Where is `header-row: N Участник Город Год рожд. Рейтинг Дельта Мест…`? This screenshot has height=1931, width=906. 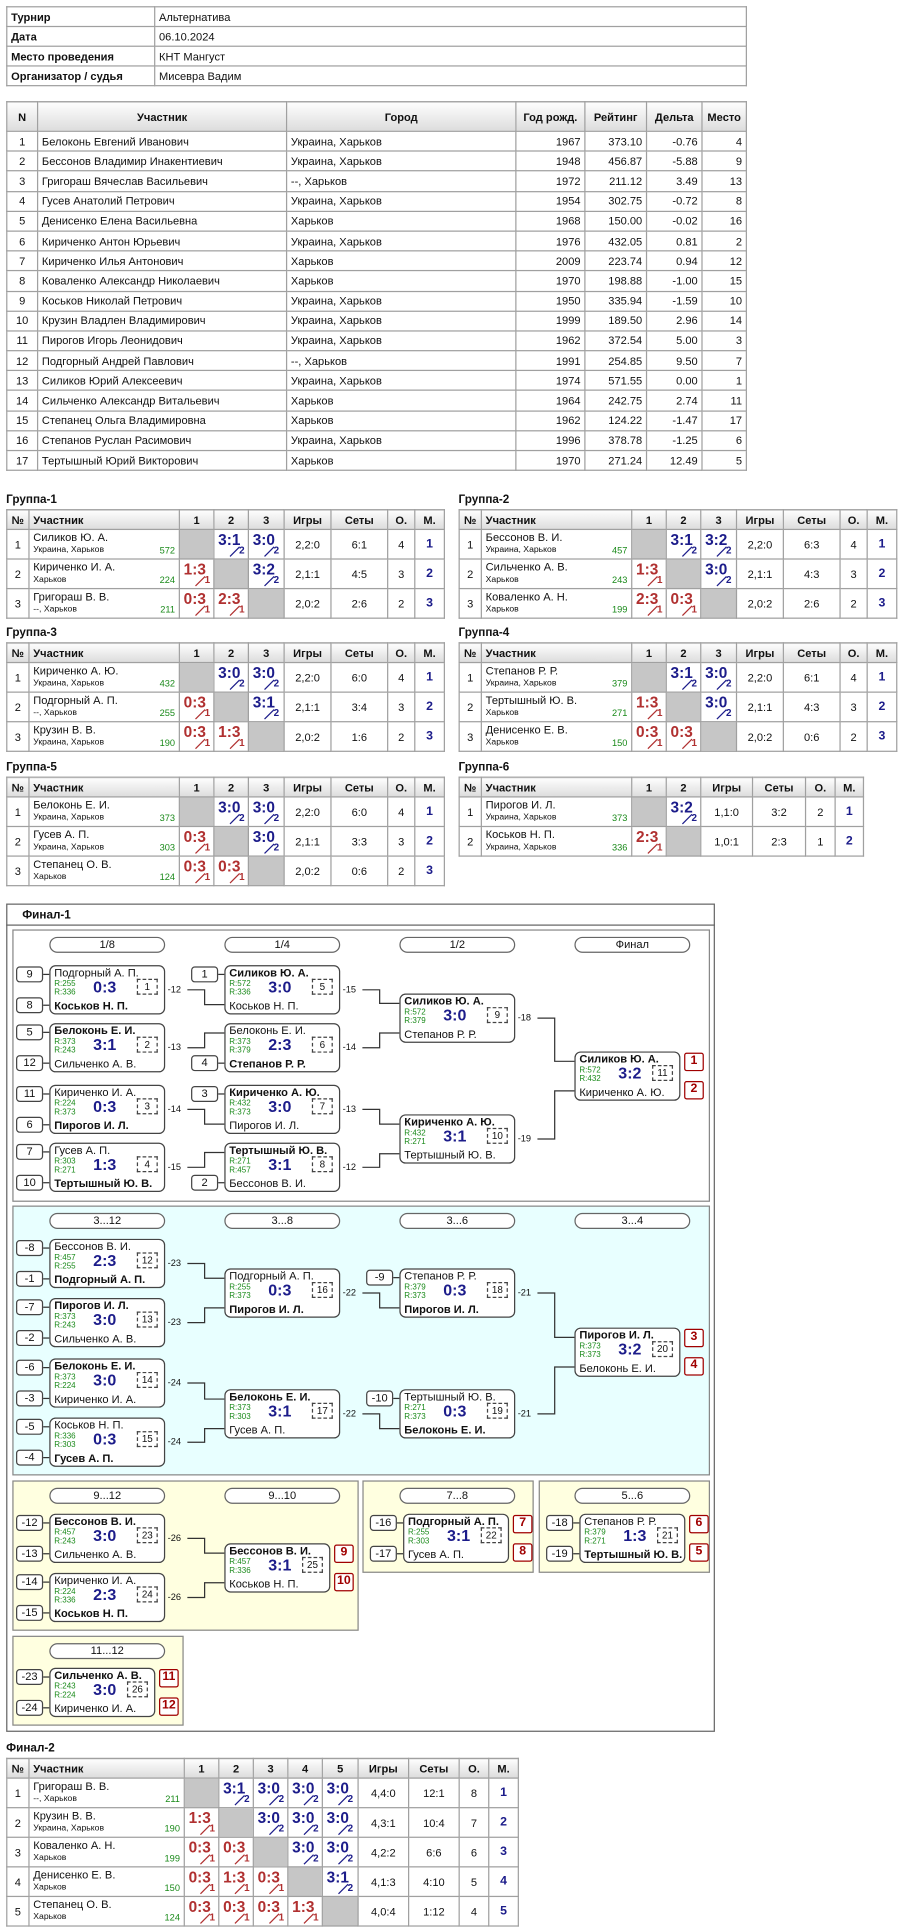 header-row: N Участник Город Год рожд. Рейтинг Дельта Мест… is located at coordinates (376, 116).